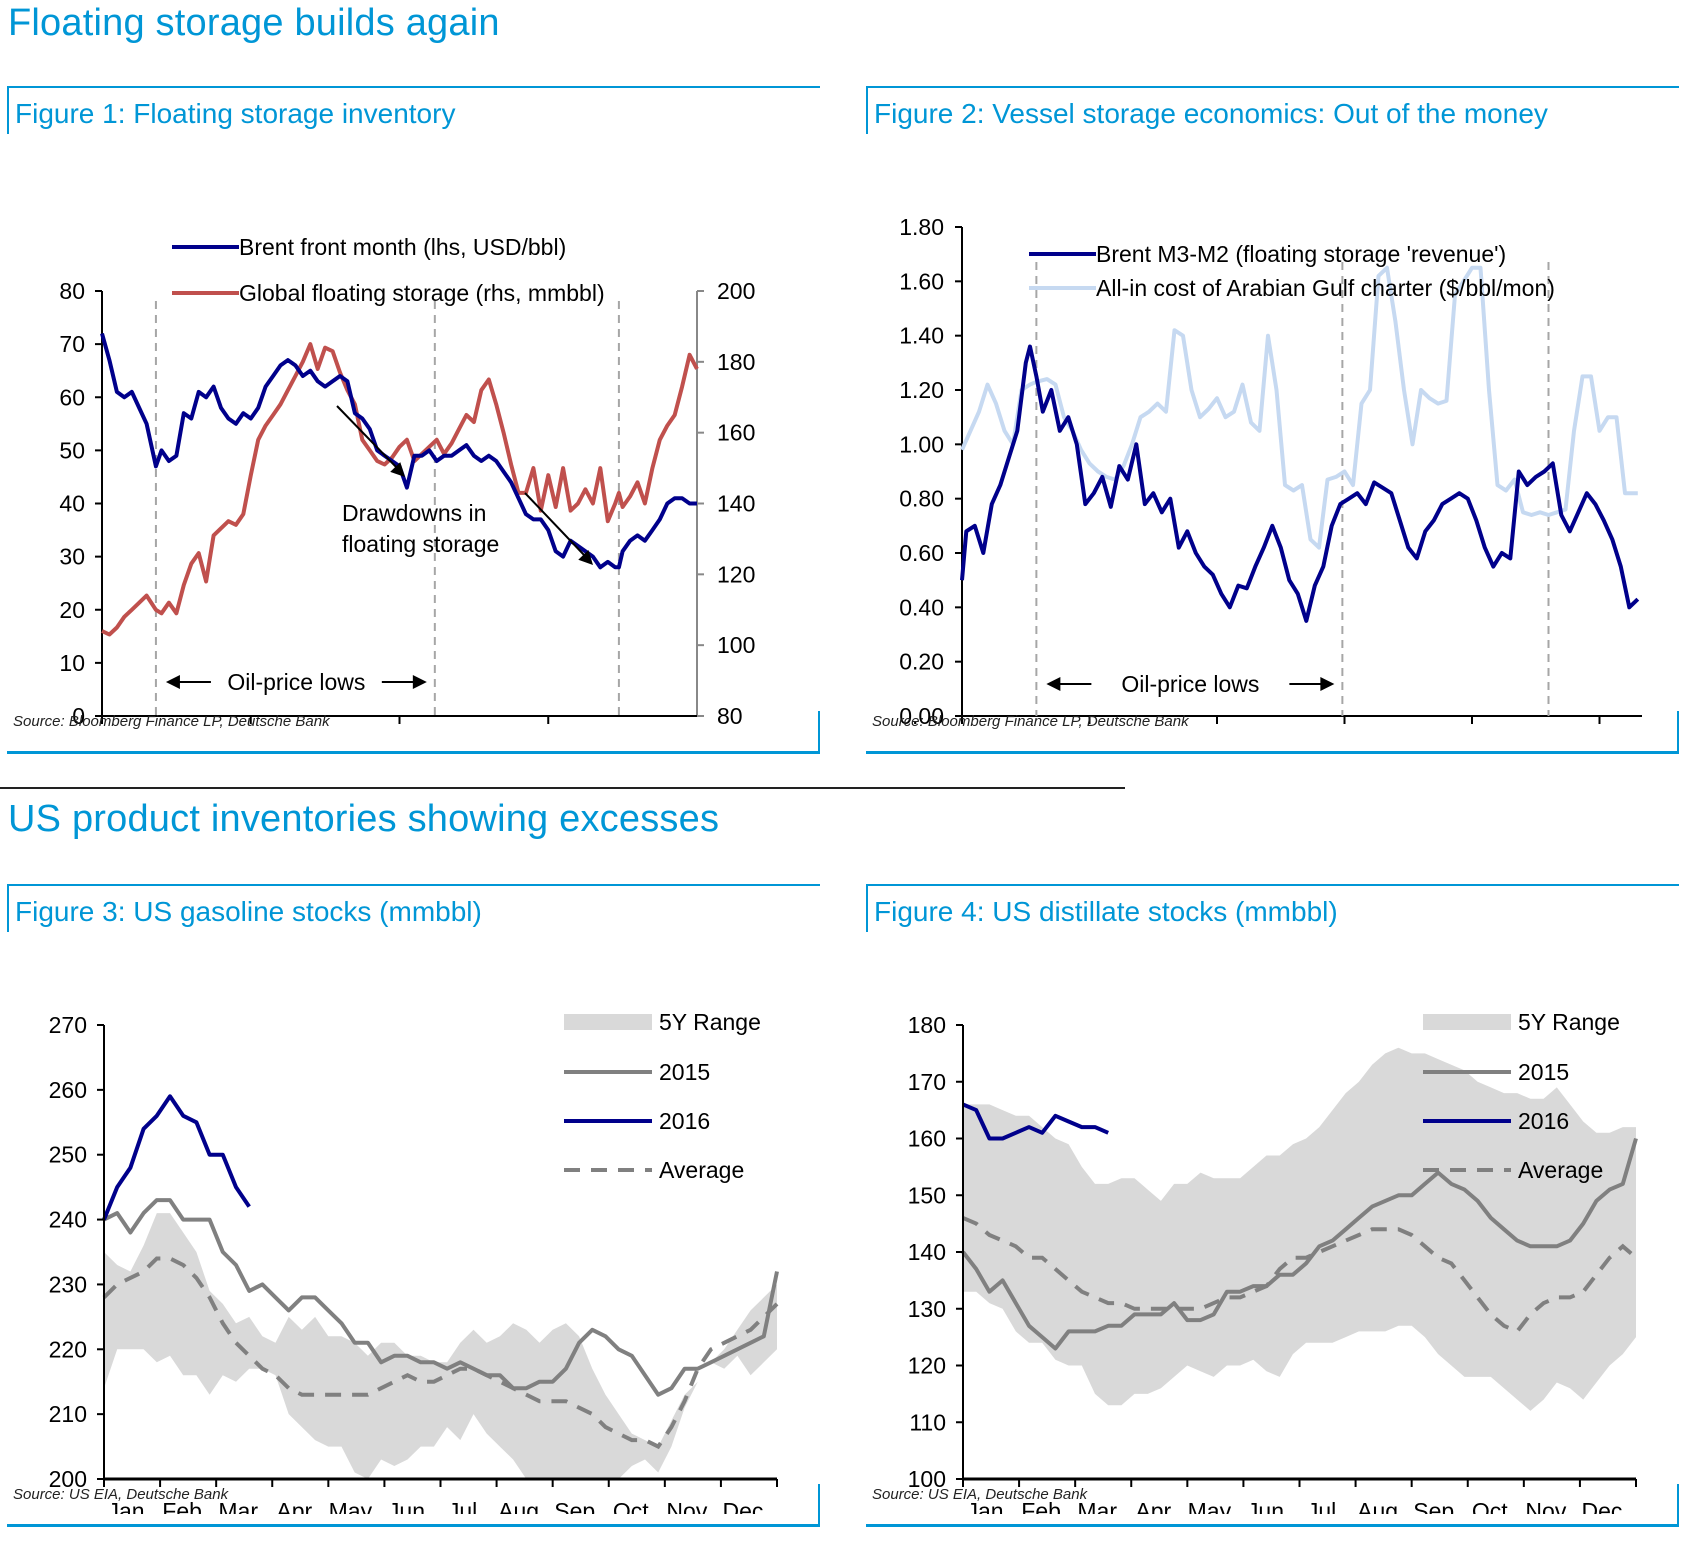  What do you see at coordinates (927, 1025) in the screenshot?
I see `y-tick-label: 180` at bounding box center [927, 1025].